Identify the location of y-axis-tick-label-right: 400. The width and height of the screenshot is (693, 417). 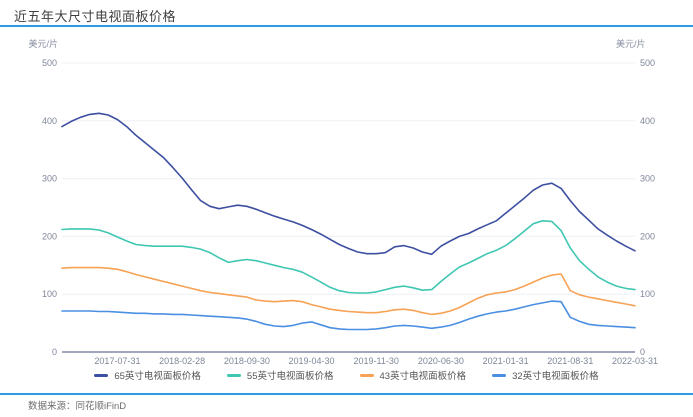
(647, 121).